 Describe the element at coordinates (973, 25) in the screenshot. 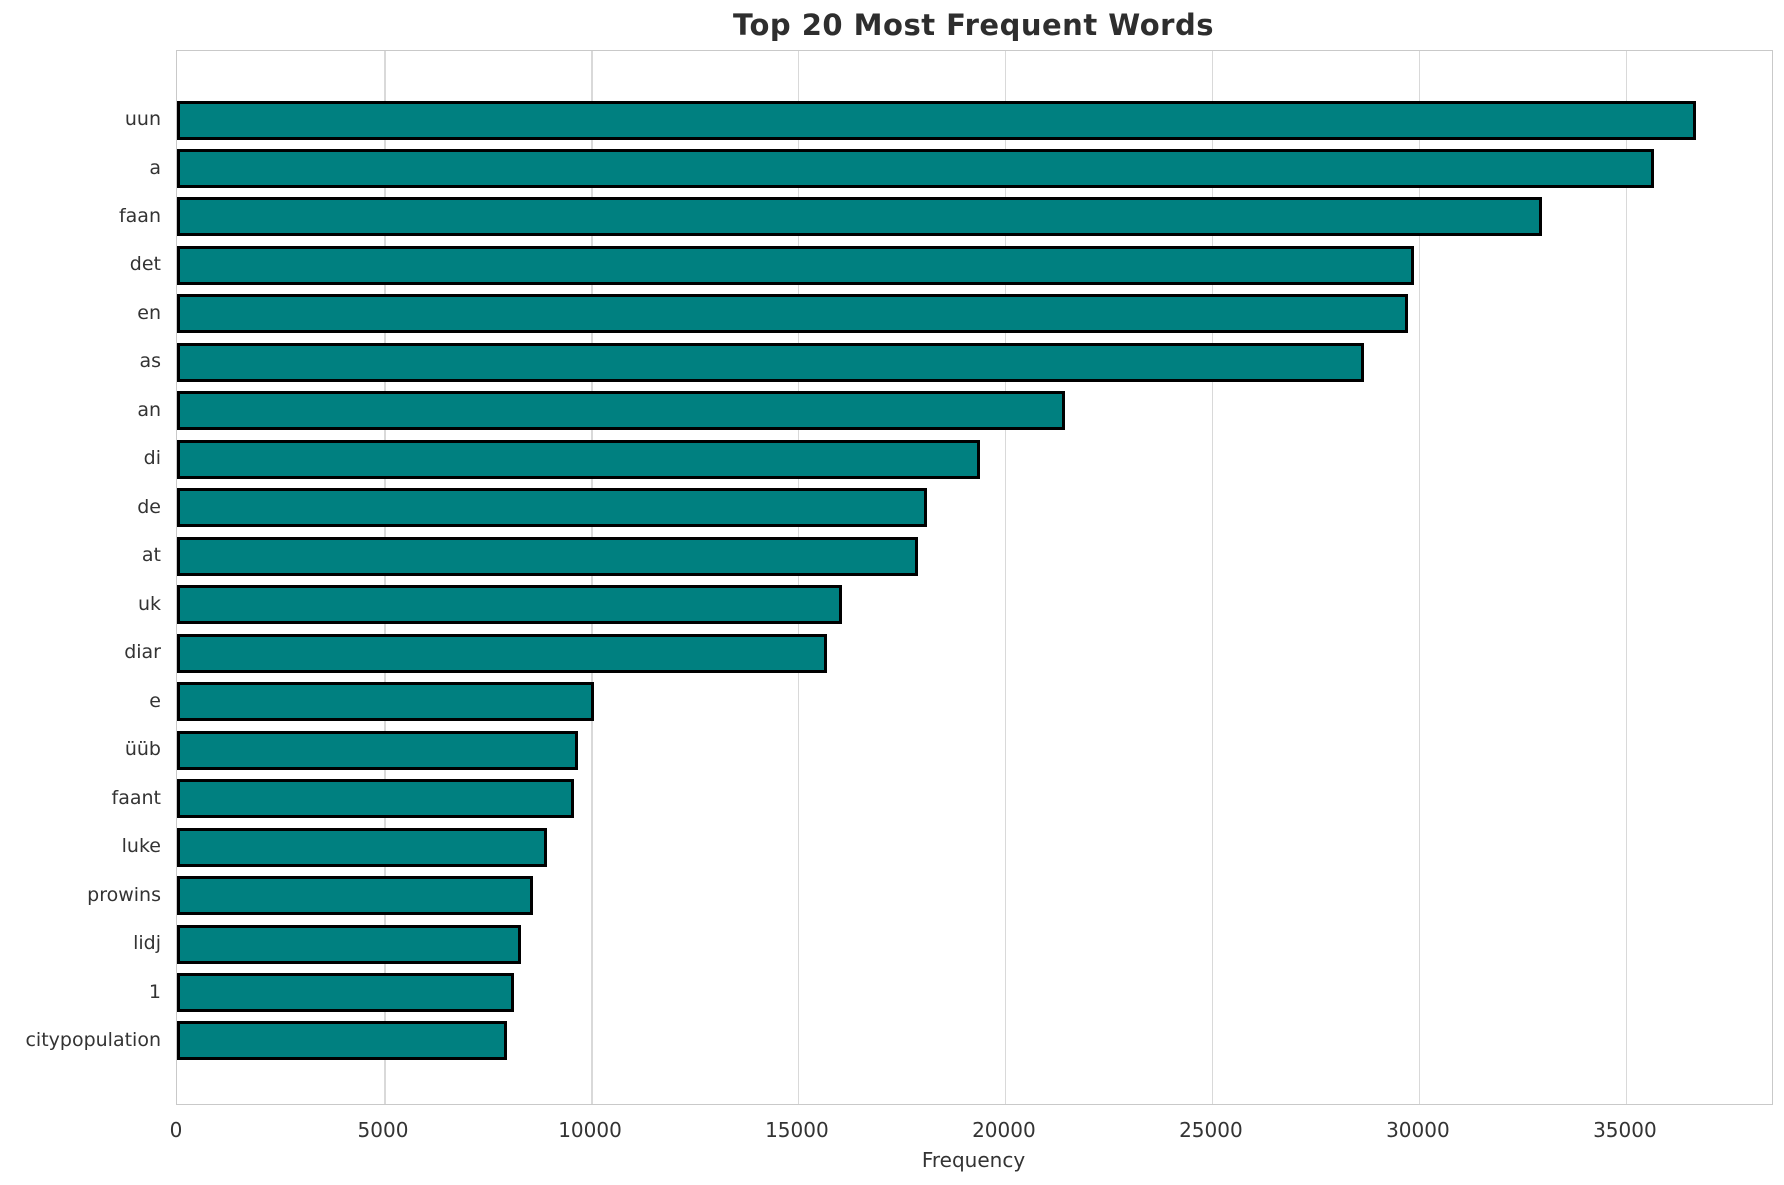

I see `chart-title: Top 20 Most Frequent Words` at that location.